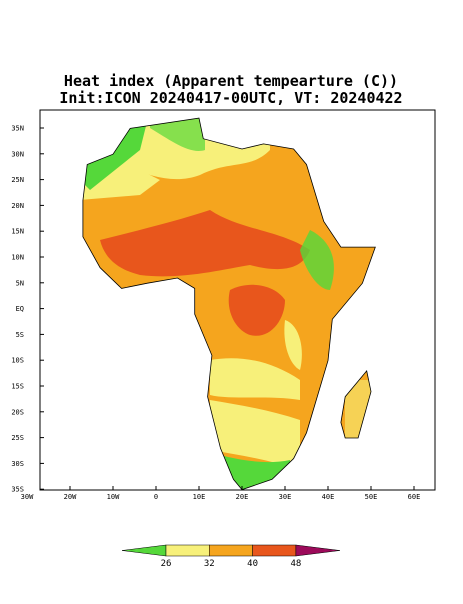 The width and height of the screenshot is (463, 604). I want to click on lat-label: 5N, so click(20, 283).